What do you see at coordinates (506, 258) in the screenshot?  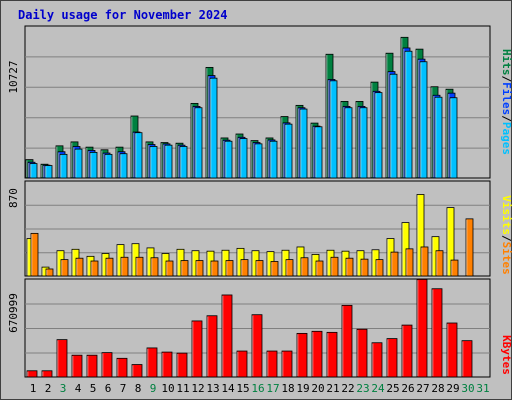 I see `visits-right-label-part: Sites` at bounding box center [506, 258].